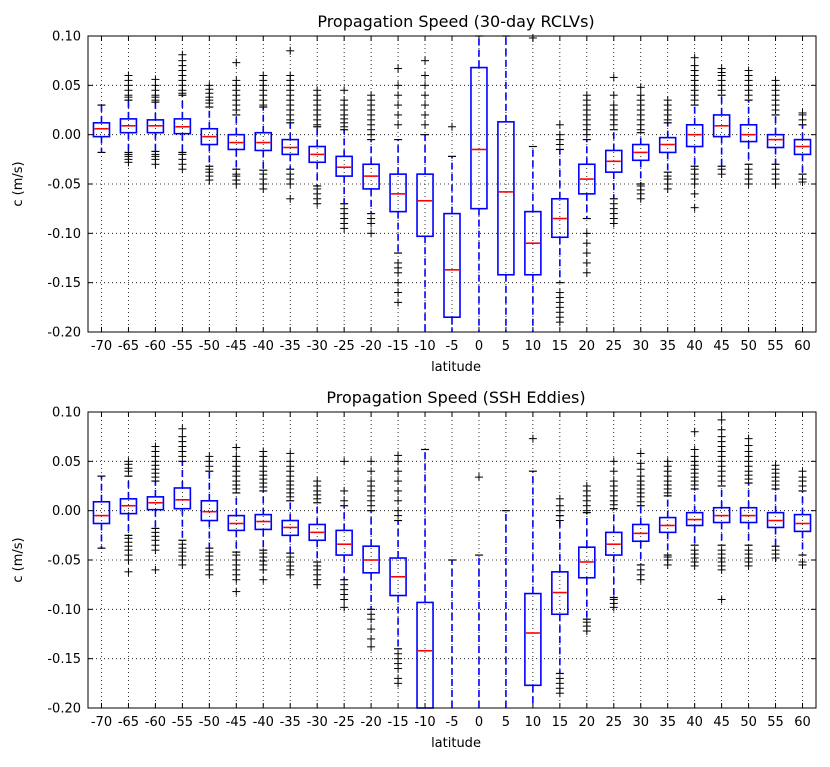 The image size is (830, 767). I want to click on x-tick-label: -25, so click(344, 722).